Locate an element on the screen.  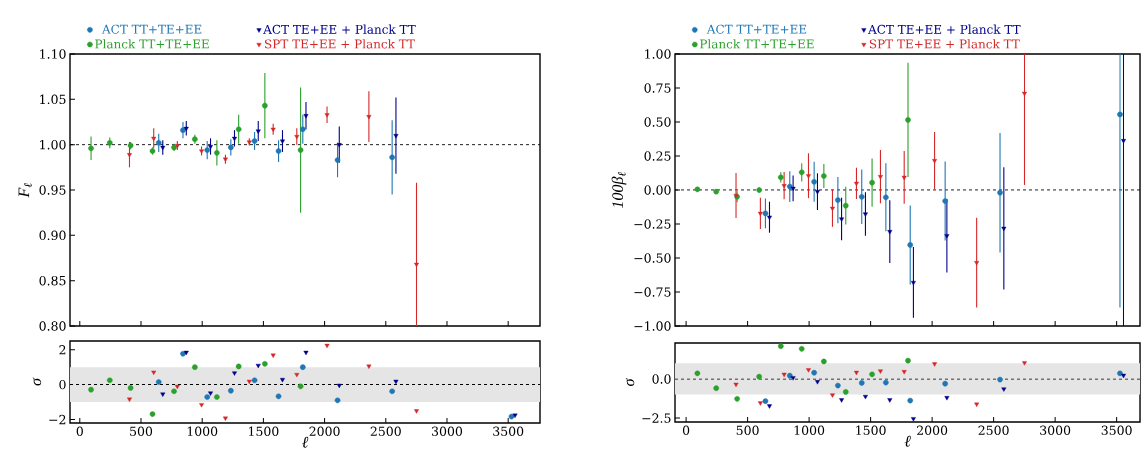
x-tick-label: 0 is located at coordinates (79, 431).